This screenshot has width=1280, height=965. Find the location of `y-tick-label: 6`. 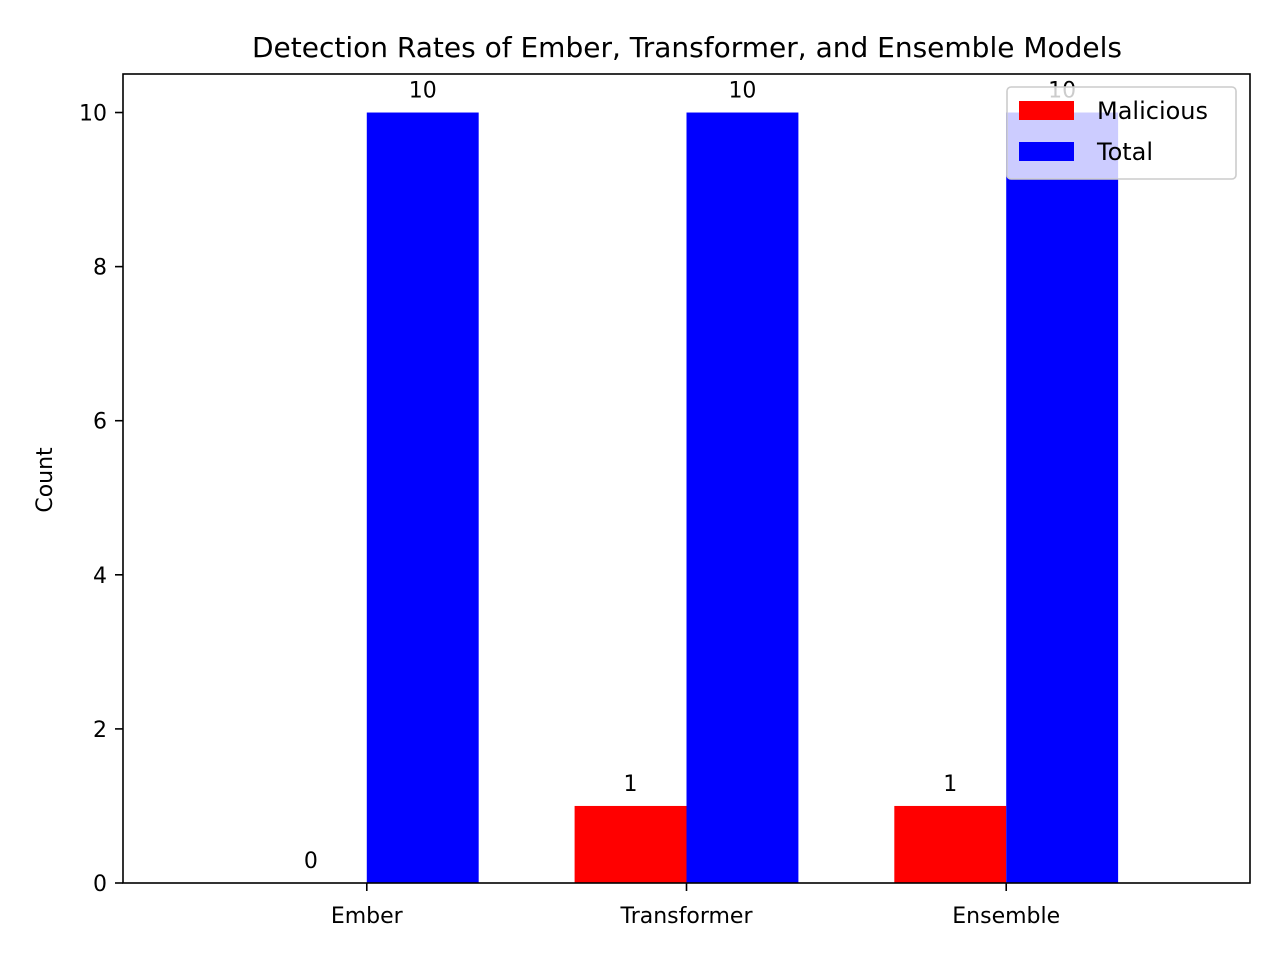

y-tick-label: 6 is located at coordinates (100, 422).